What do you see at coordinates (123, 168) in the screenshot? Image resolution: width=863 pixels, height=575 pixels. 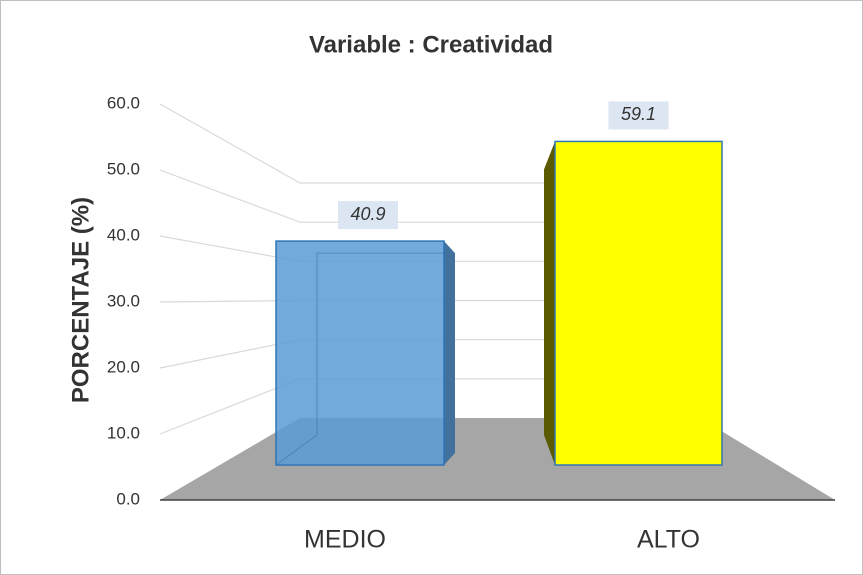 I see `y-tick-label: 50.0` at bounding box center [123, 168].